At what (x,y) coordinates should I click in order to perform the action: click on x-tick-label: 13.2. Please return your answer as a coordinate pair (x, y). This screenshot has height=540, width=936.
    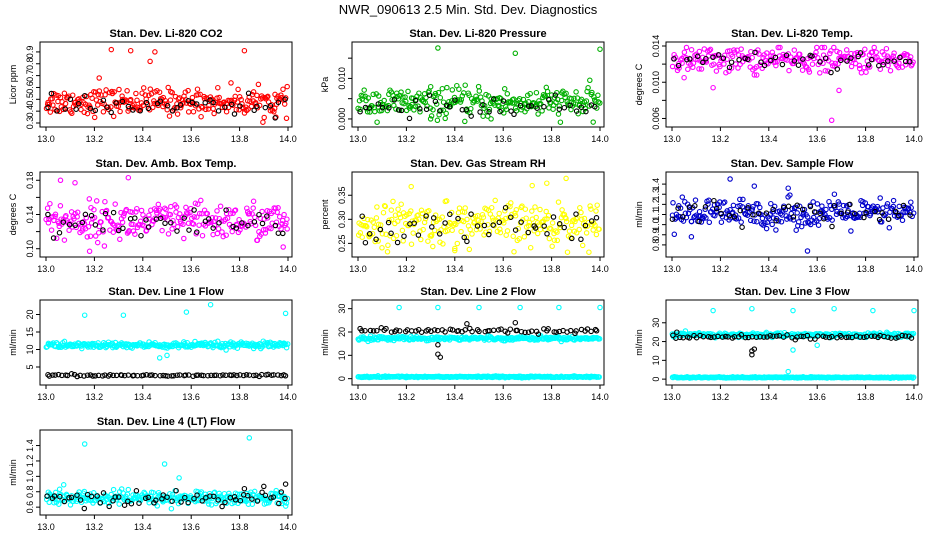
    Looking at the image, I should click on (95, 527).